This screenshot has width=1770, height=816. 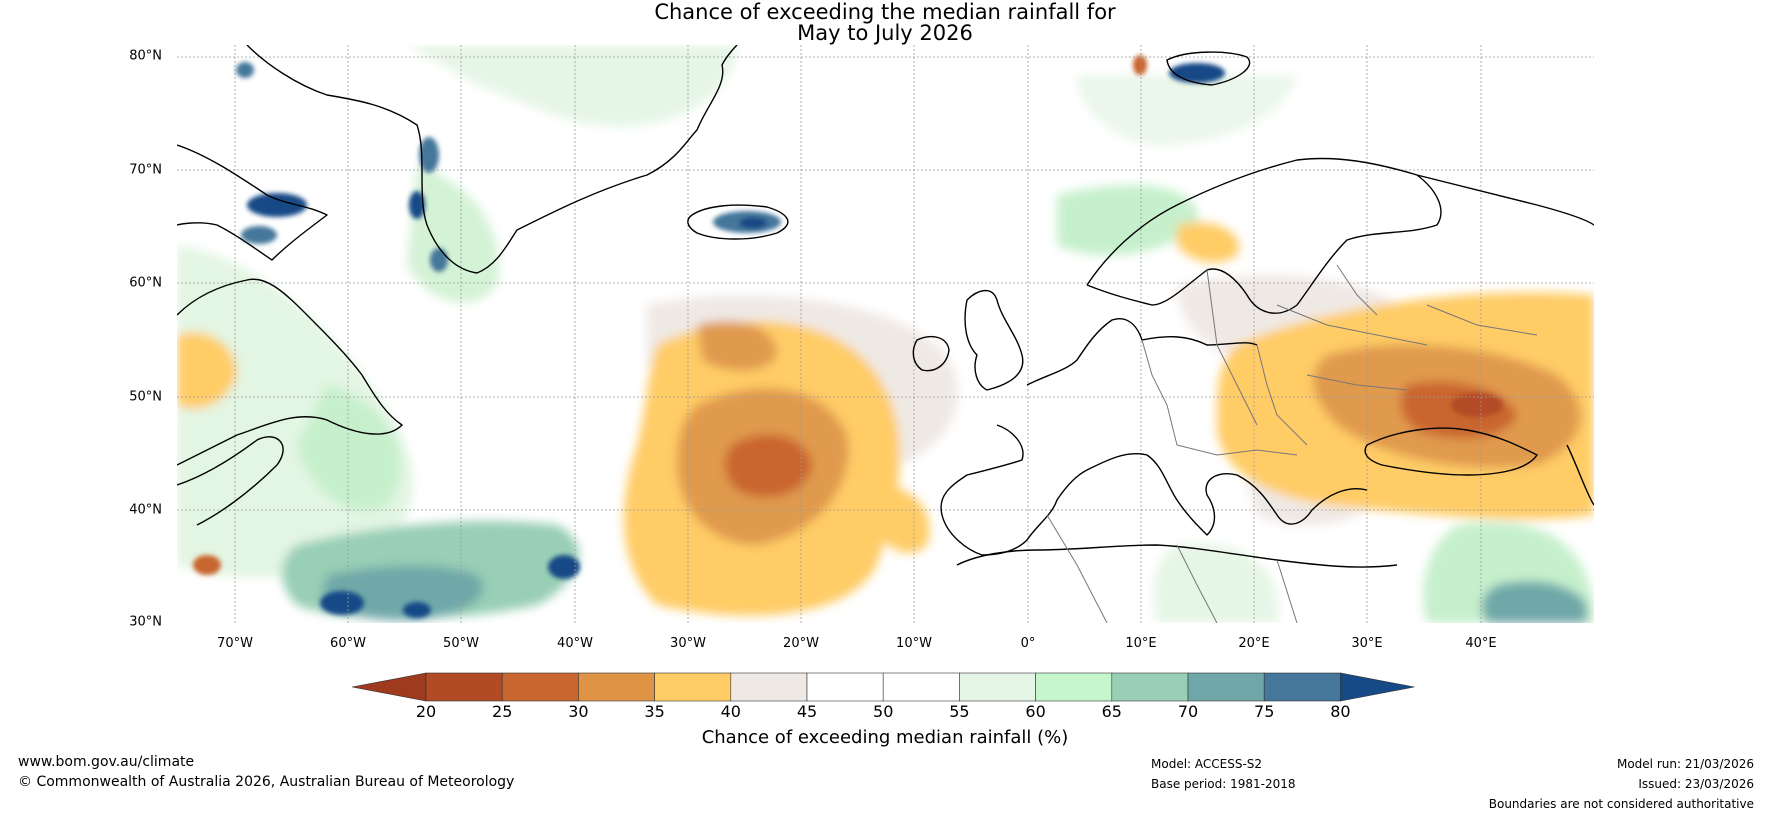 What do you see at coordinates (453, 234) in the screenshot?
I see `field-green-greenland-sea` at bounding box center [453, 234].